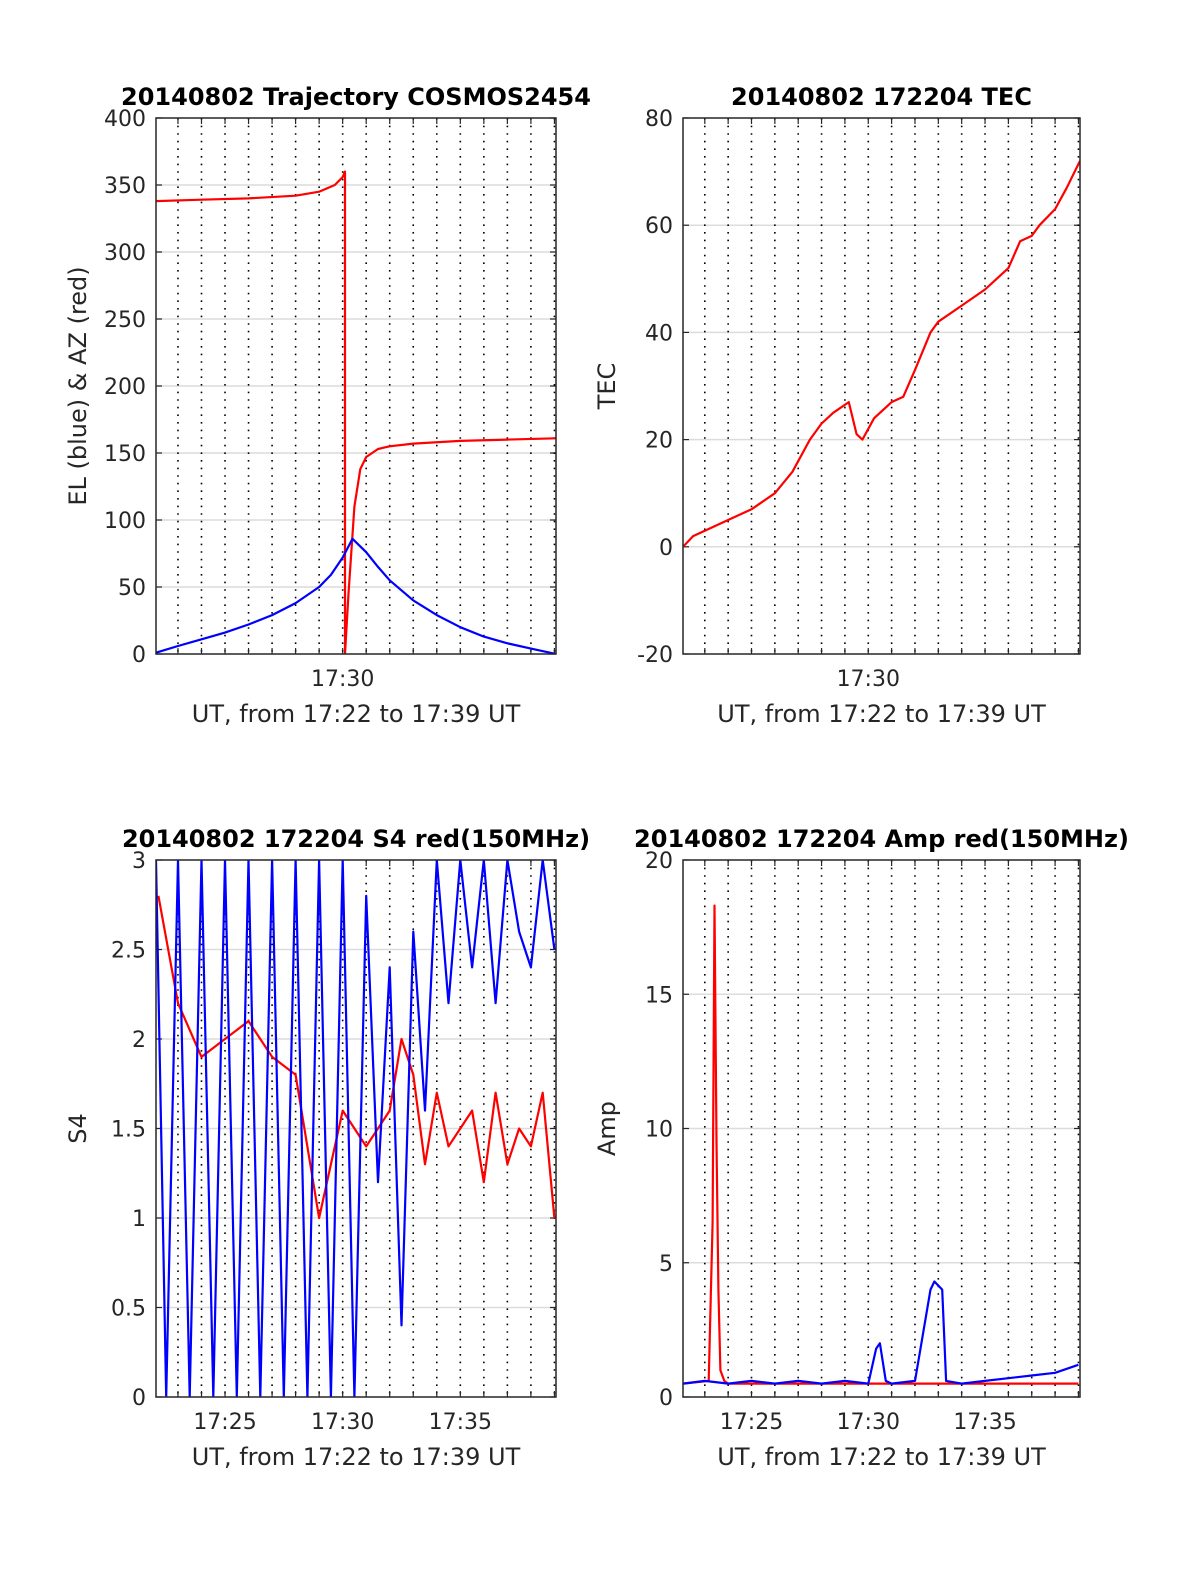  Describe the element at coordinates (356, 97) in the screenshot. I see `chart-title: 20140802 Trajectory COSMOS2454` at that location.